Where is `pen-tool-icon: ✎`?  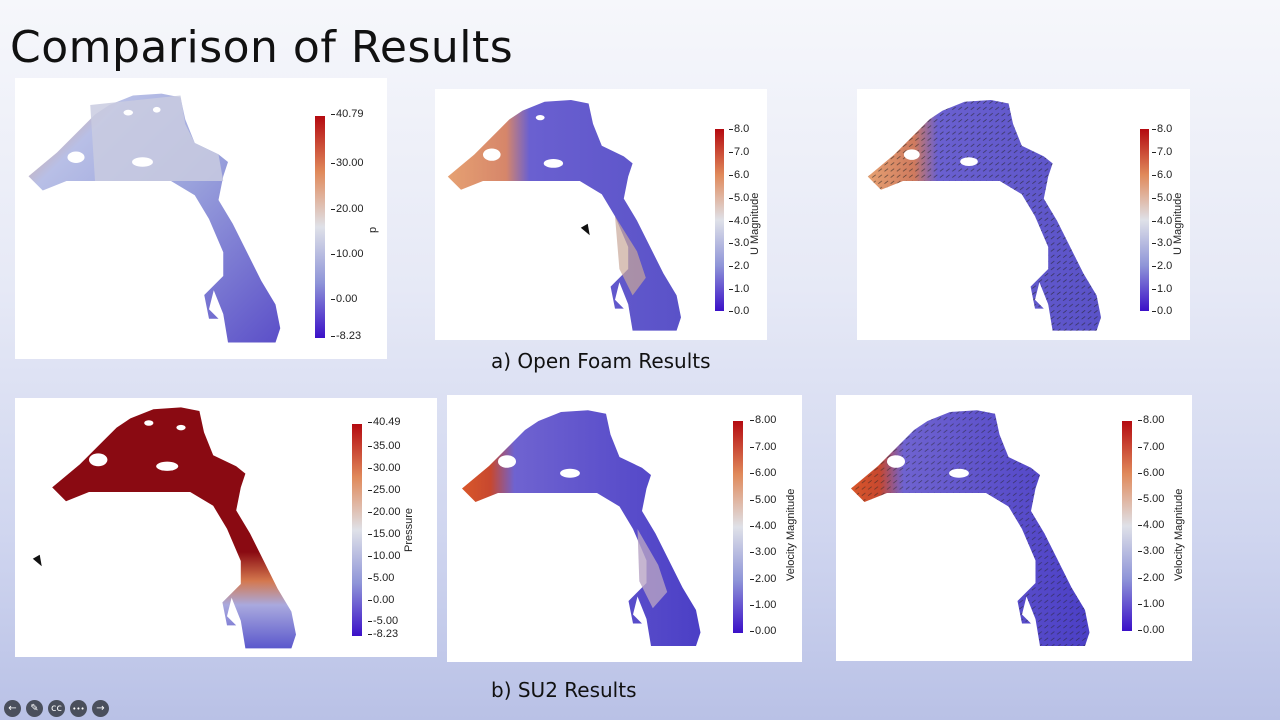
pen-tool-icon: ✎ is located at coordinates (34, 708).